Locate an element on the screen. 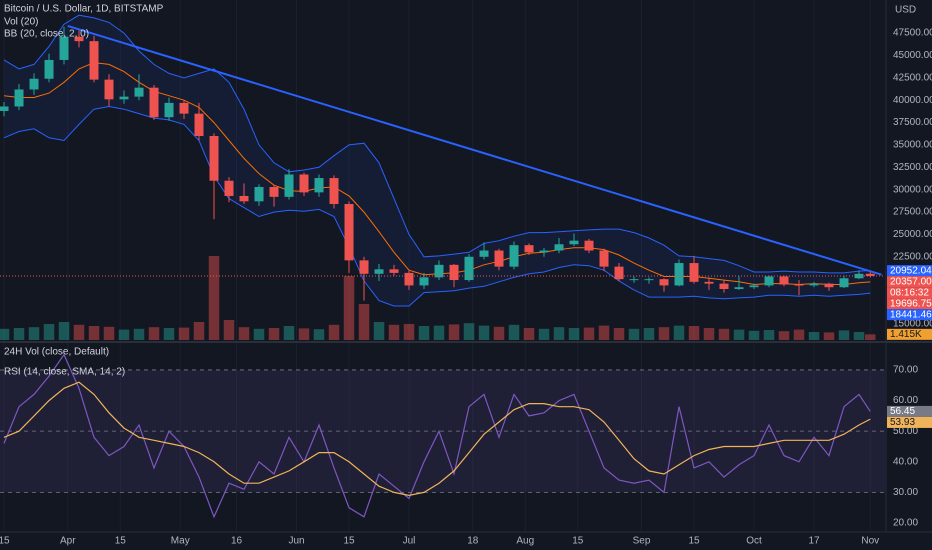 The width and height of the screenshot is (932, 550). y-tick-label: 40.00 is located at coordinates (905, 461).